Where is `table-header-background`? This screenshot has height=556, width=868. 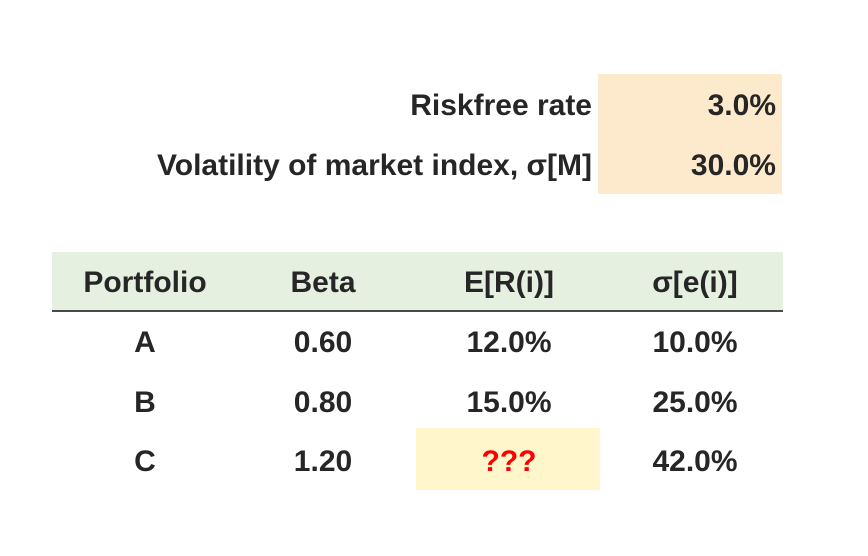 table-header-background is located at coordinates (417, 281).